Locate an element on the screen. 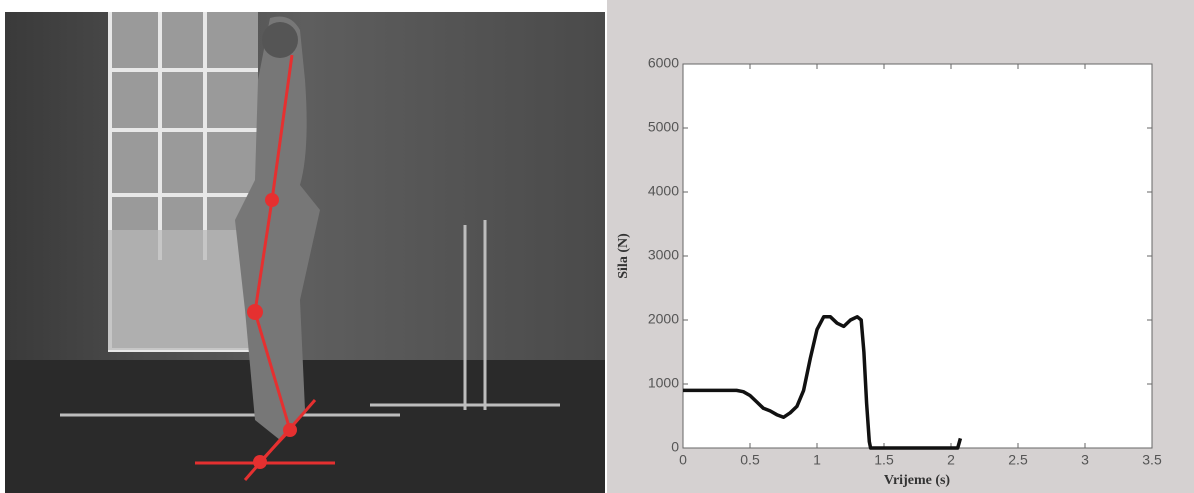 The height and width of the screenshot is (493, 1194). y-tick-label: 4000 is located at coordinates (663, 191).